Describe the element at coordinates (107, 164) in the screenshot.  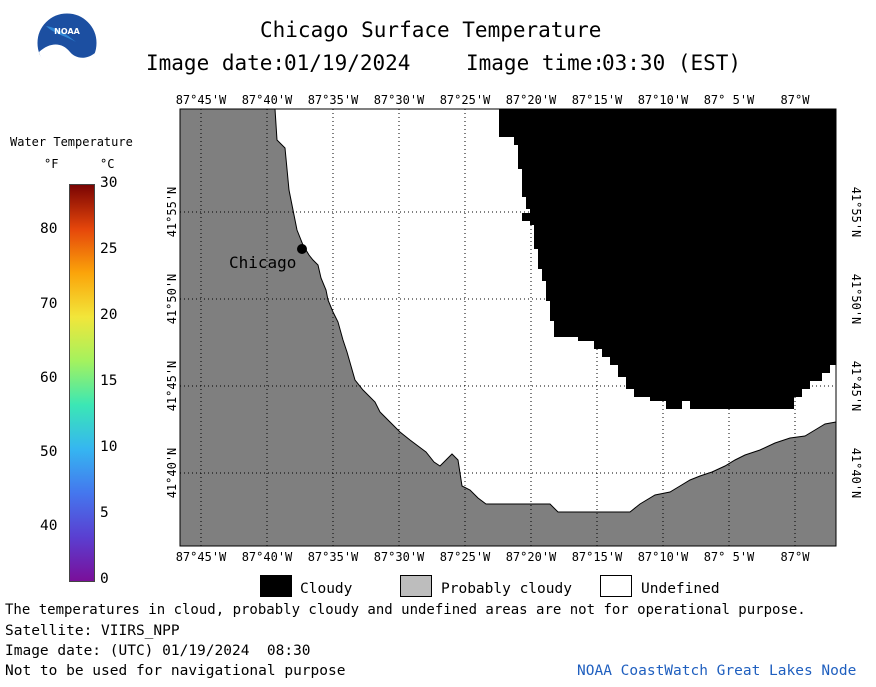
I see `legend-unit-c: °C` at that location.